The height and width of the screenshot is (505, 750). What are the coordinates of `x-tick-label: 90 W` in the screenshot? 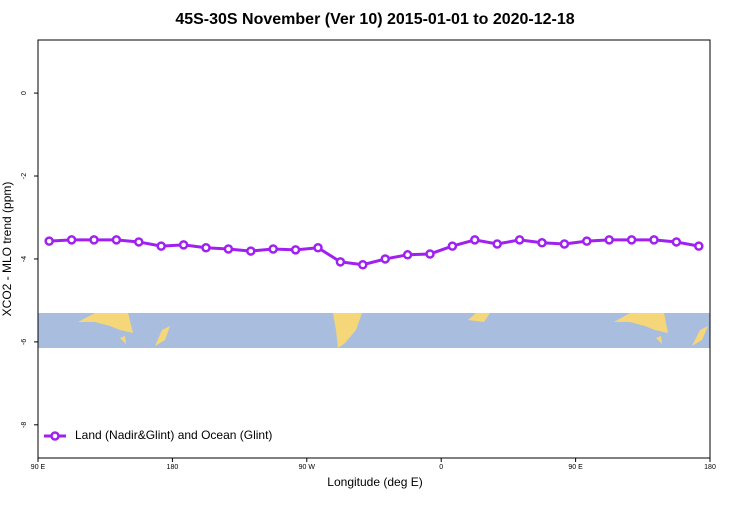 It's located at (307, 467).